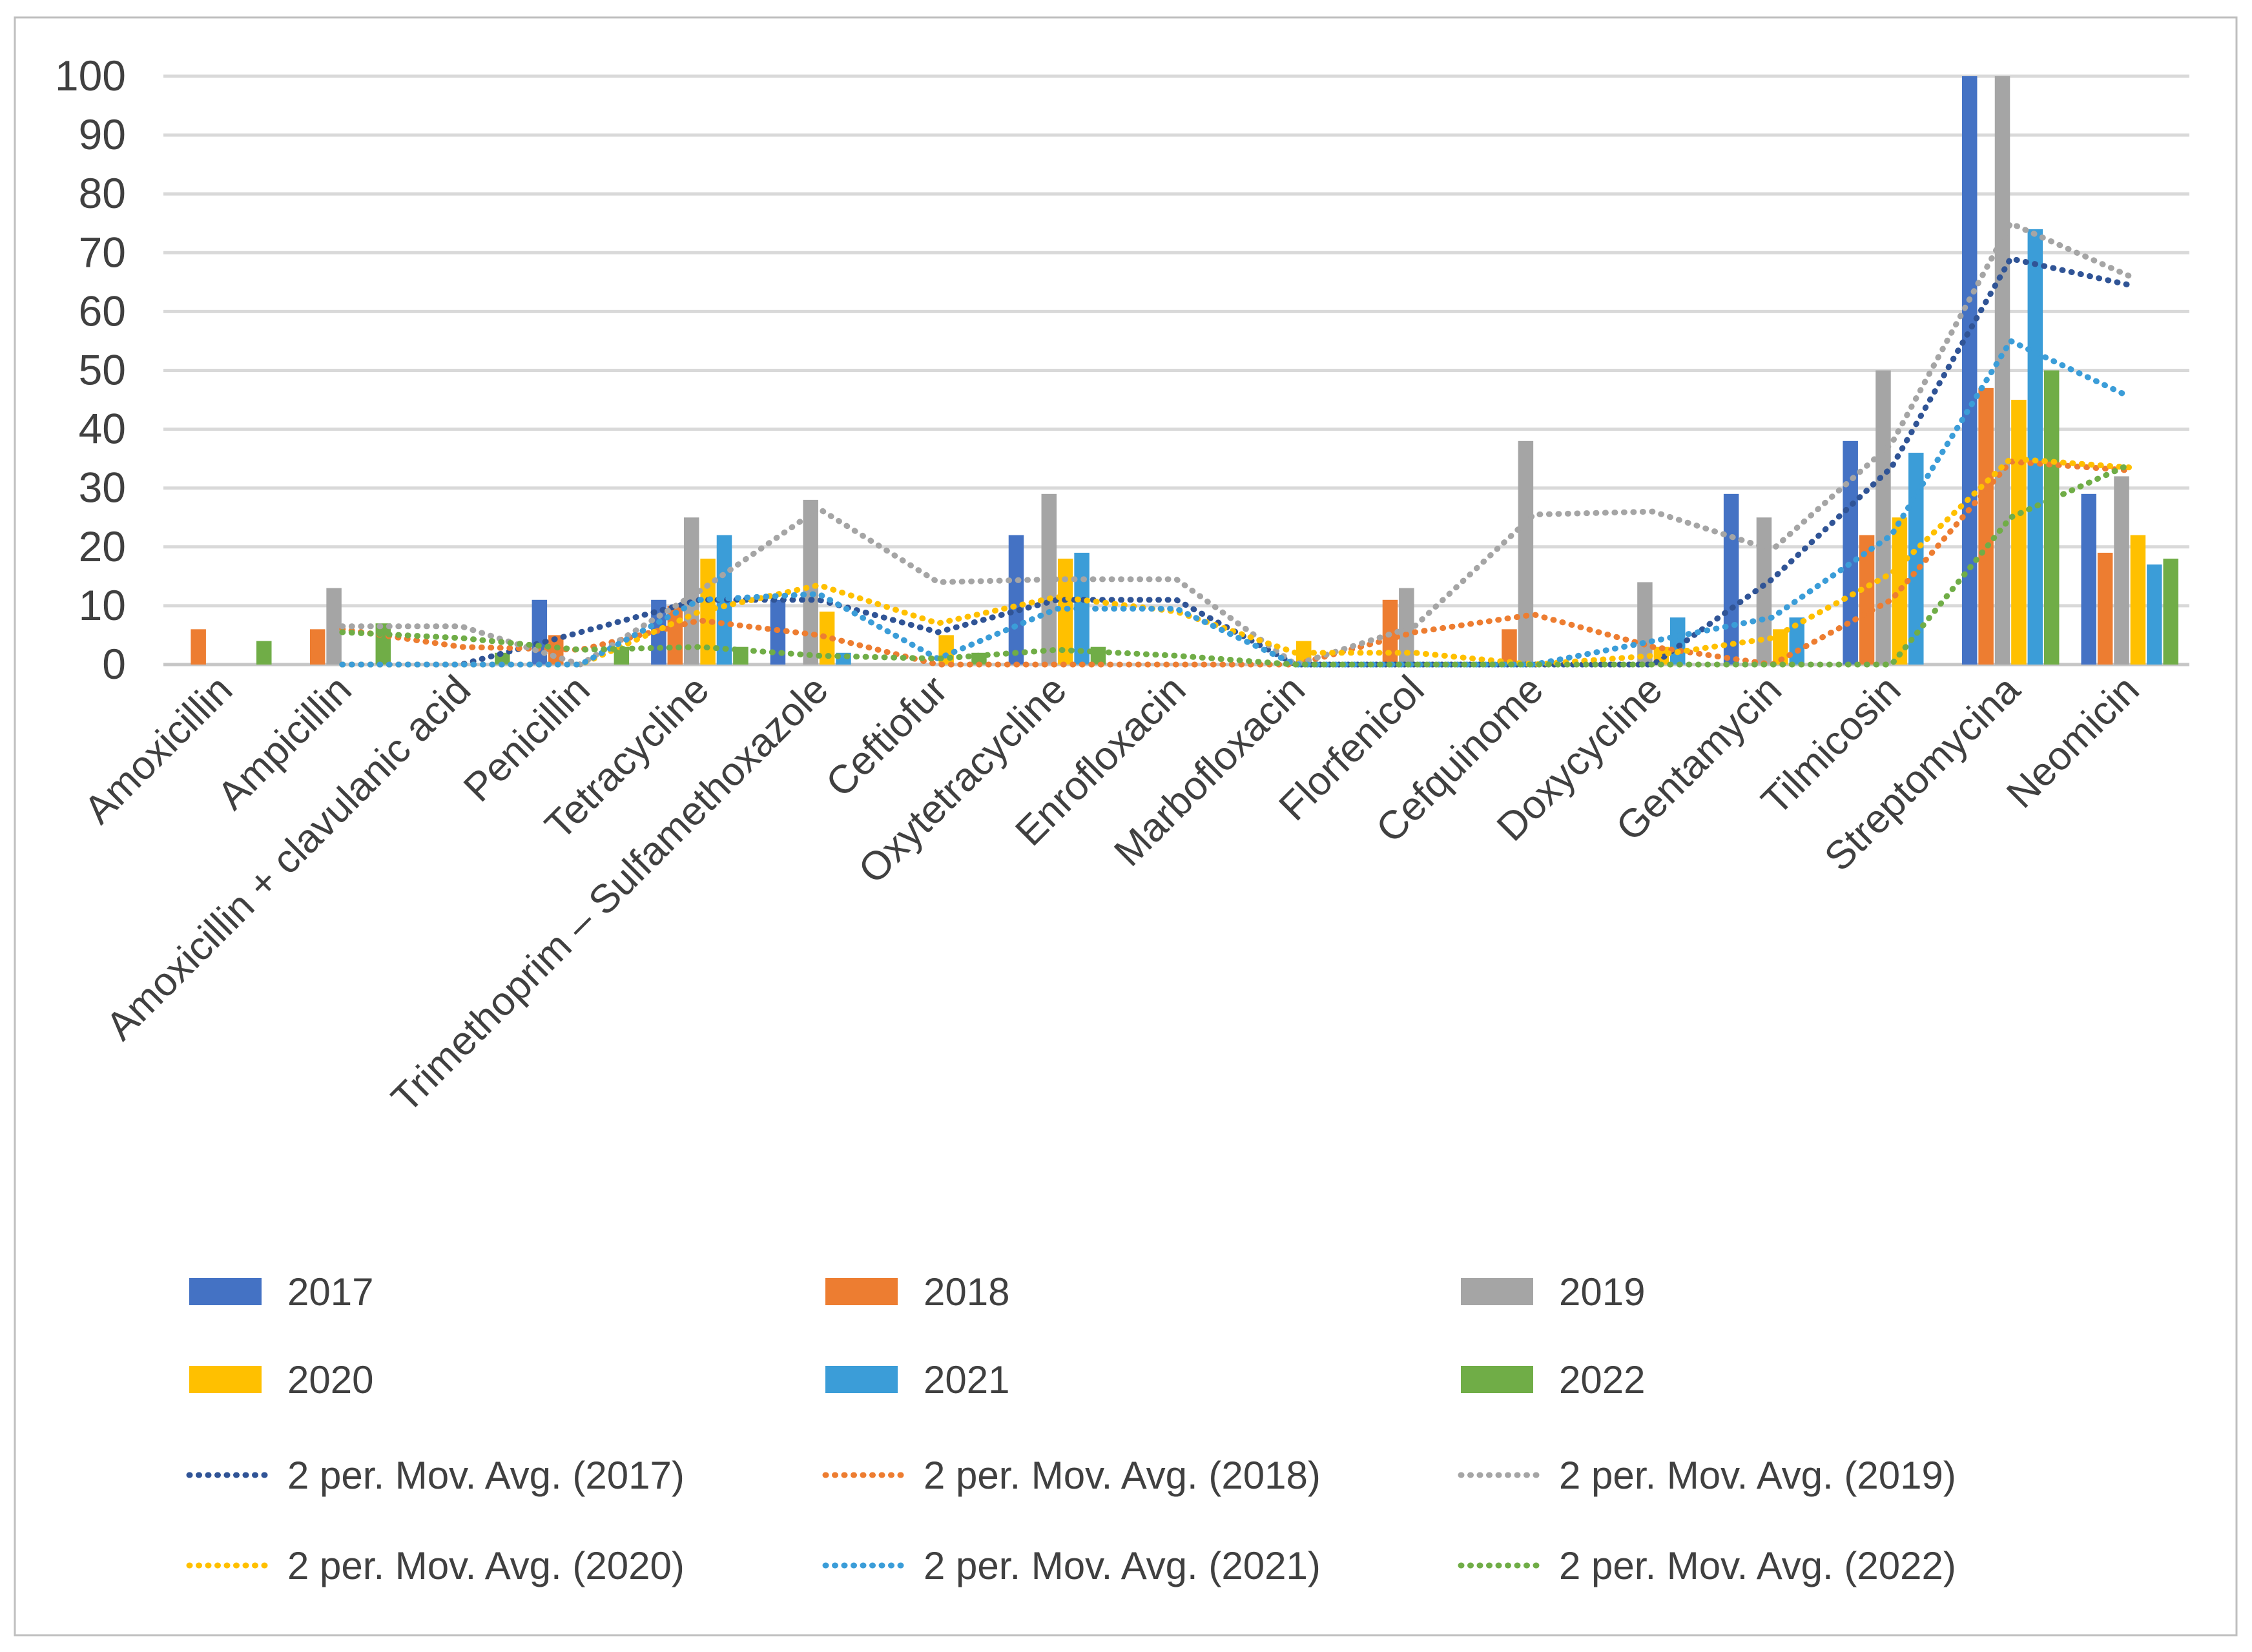  I want to click on y-tick-label-40: 40, so click(103, 429).